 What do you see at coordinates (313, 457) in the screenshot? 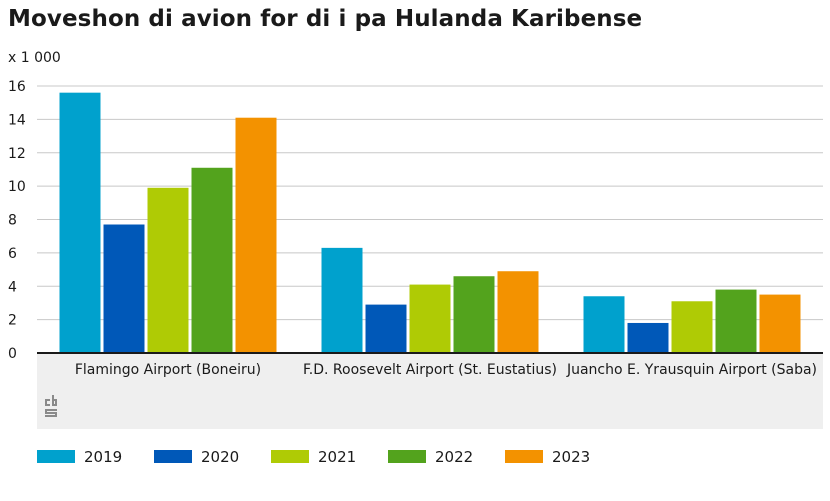
I see `legend: 2019 2020 2021 2022 2023` at bounding box center [313, 457].